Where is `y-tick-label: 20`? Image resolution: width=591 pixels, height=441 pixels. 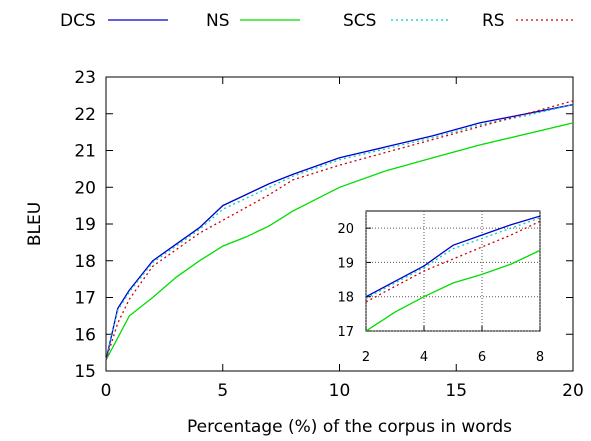 y-tick-label: 20 is located at coordinates (85, 188).